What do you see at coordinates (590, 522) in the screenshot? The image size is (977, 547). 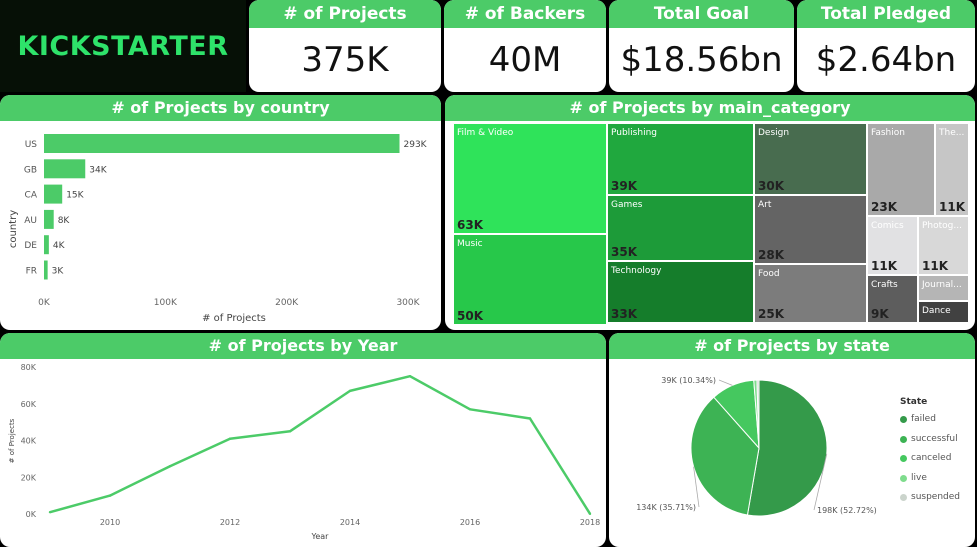 I see `x-tick-label: 2018` at bounding box center [590, 522].